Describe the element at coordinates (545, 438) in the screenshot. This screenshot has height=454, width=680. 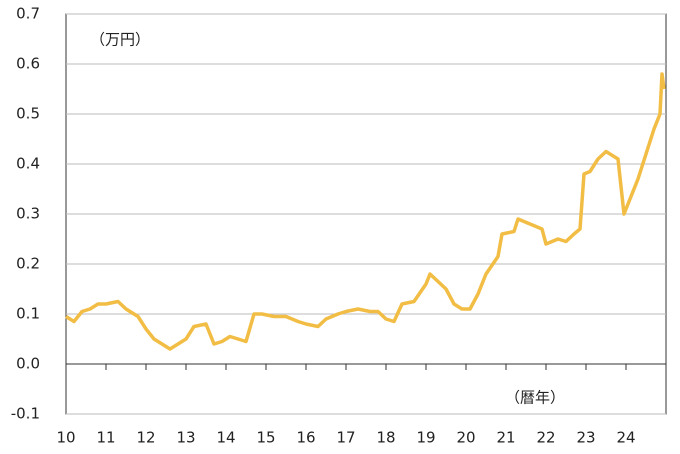
I see `x-tick-label: 22` at that location.